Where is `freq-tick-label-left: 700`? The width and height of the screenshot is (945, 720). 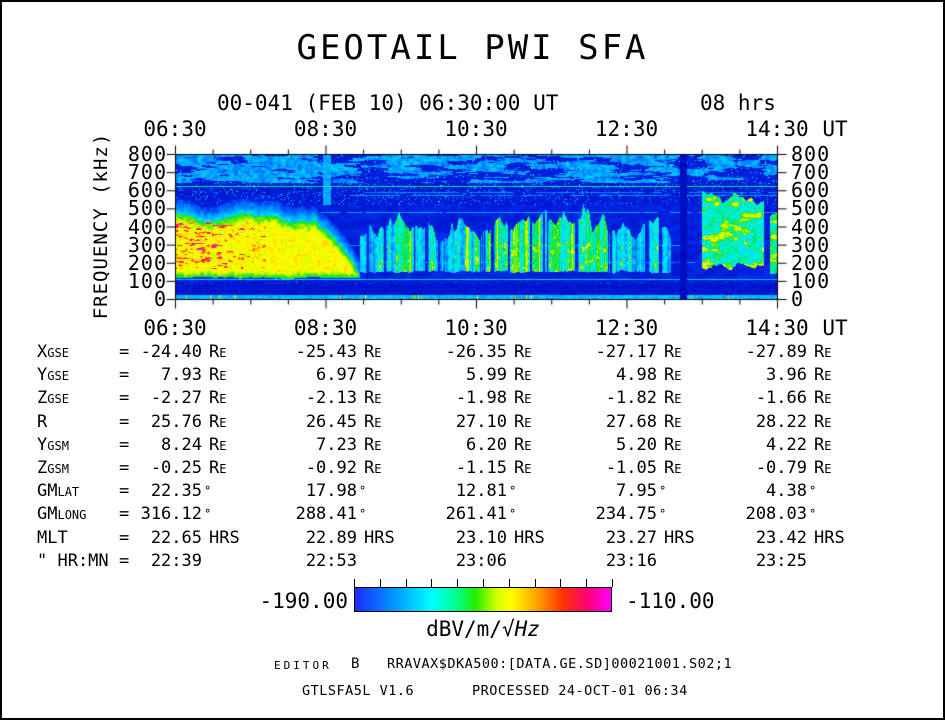 freq-tick-label-left: 700 is located at coordinates (147, 172).